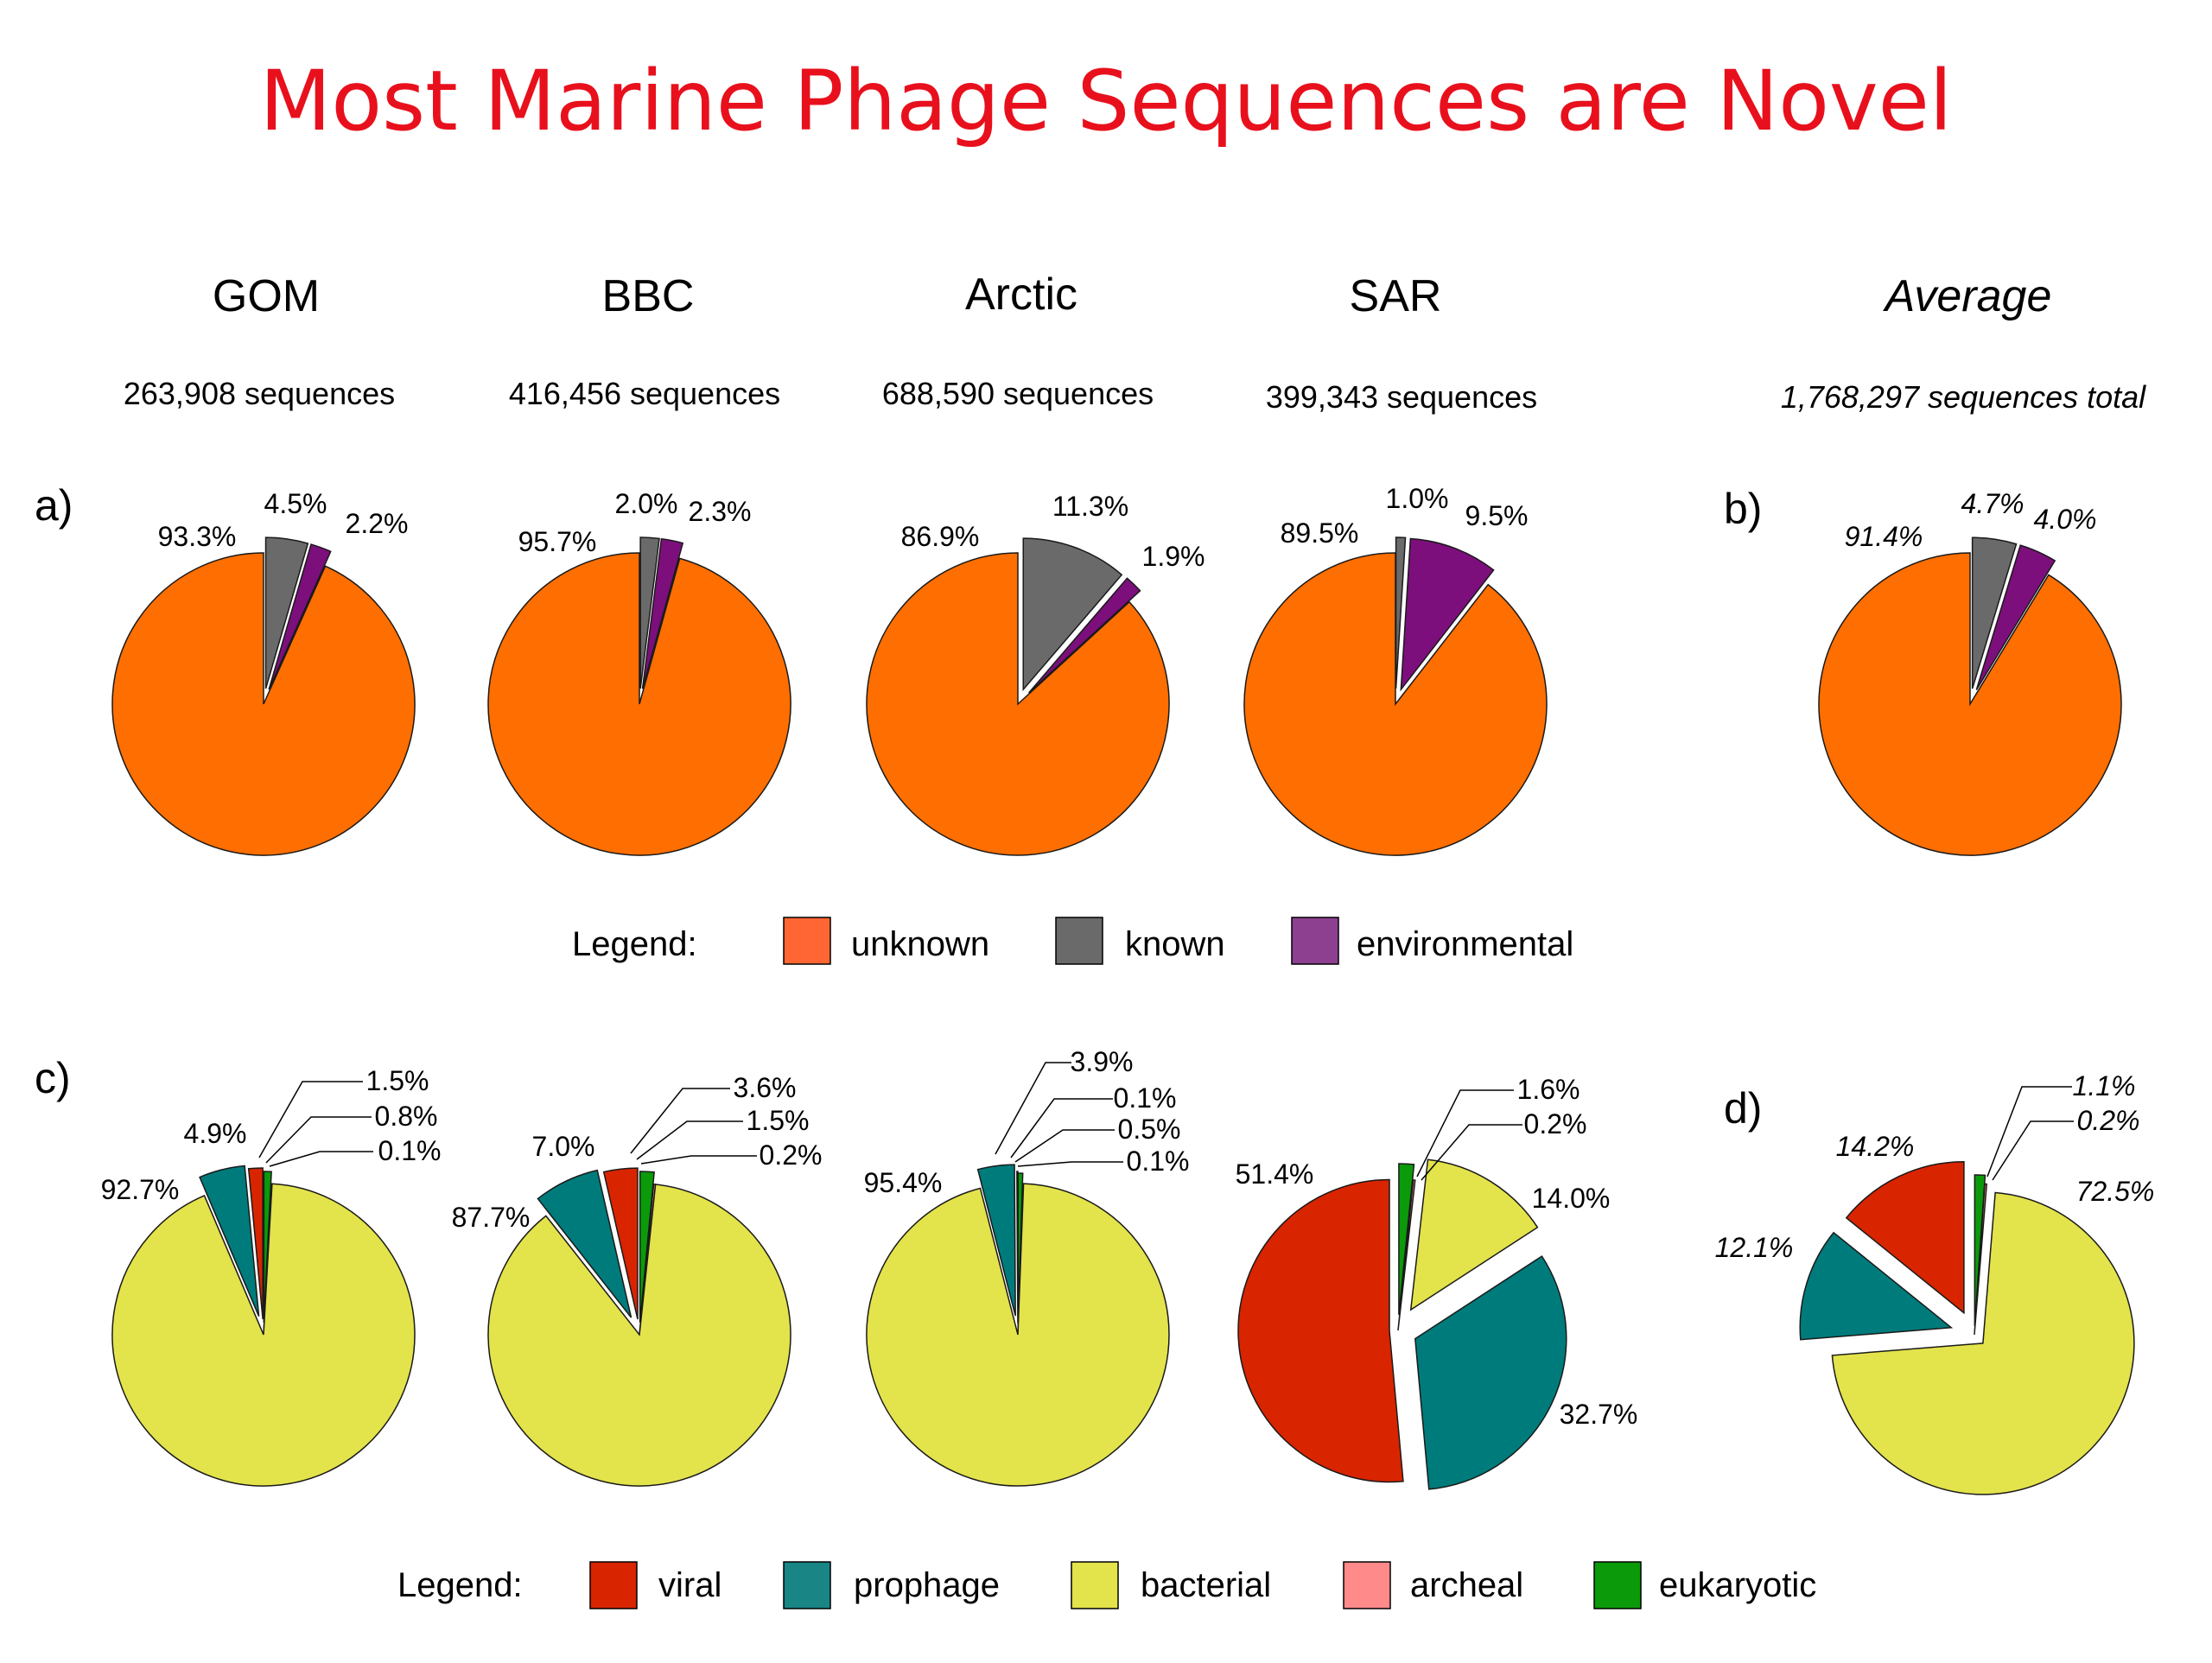  I want to click on pie-a-sar: 89.5% 1.0% 9.5%, so click(1395, 670).